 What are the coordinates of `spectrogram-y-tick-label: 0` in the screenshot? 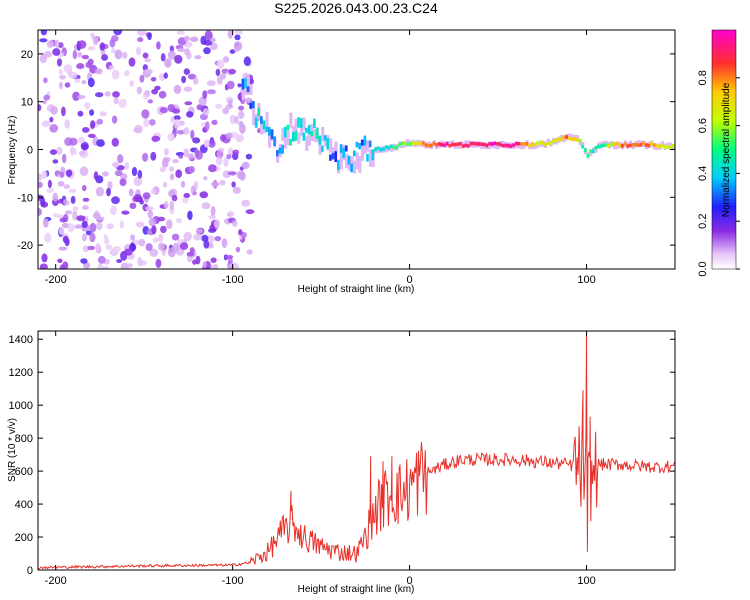 It's located at (30, 151).